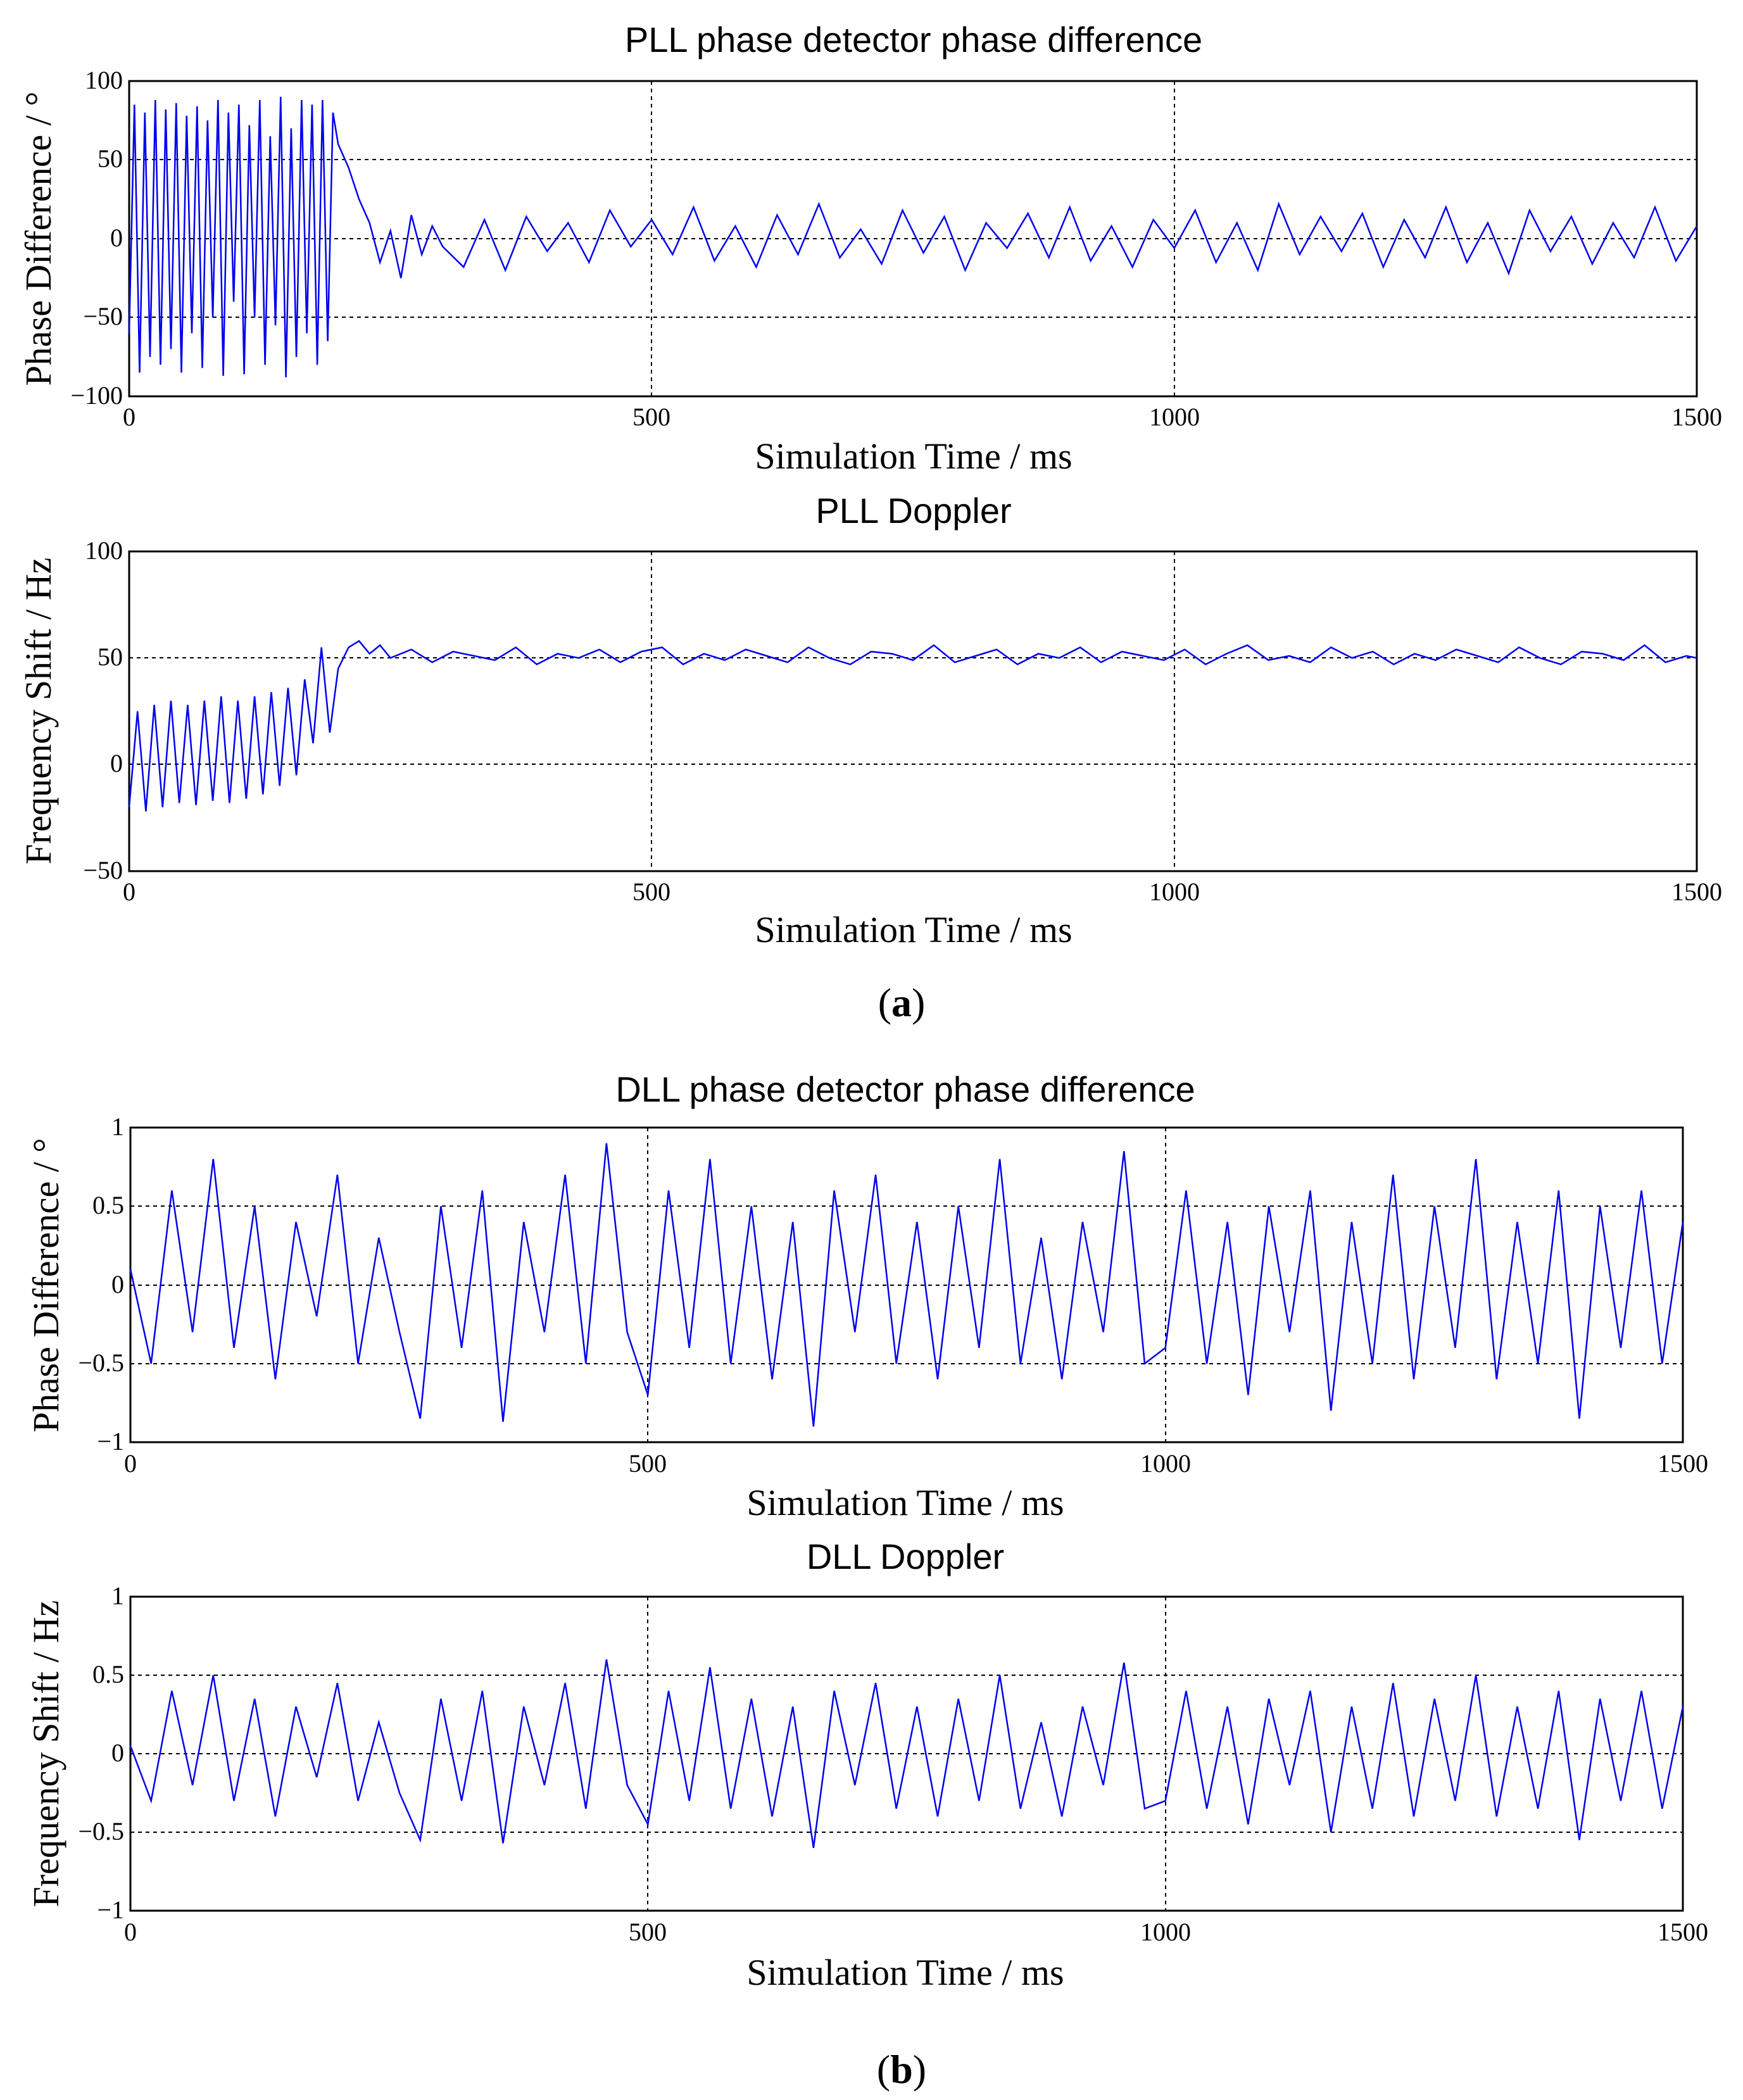 The image size is (1743, 2100). What do you see at coordinates (902, 2069) in the screenshot?
I see `caption-b: (b)` at bounding box center [902, 2069].